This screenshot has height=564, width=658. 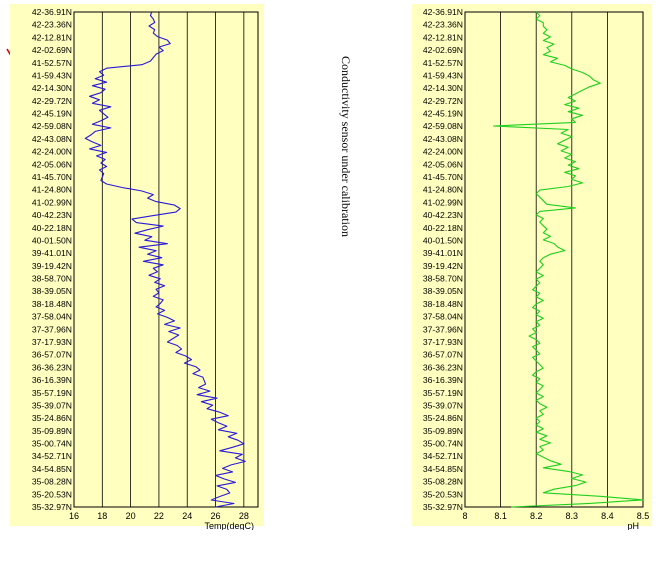 I want to click on latitude-label: 35-39.07N, so click(x=52, y=405).